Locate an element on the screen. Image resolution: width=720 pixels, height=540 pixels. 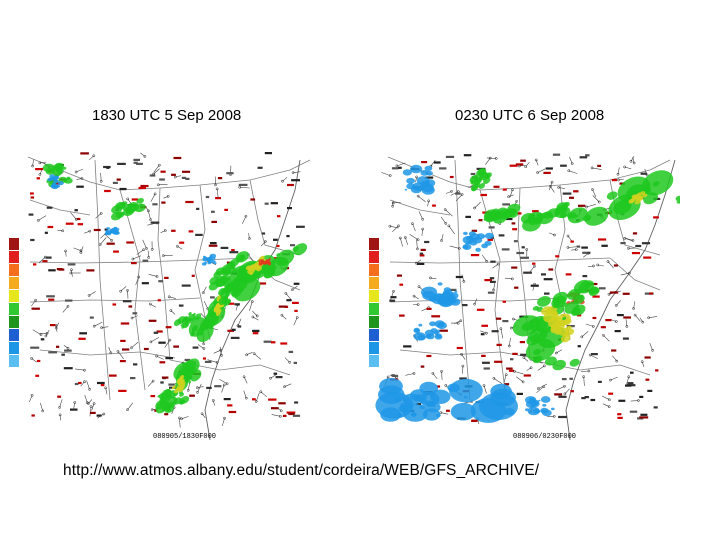
panel-title-left: 1830 UTC 5 Sep 2008 is located at coordinates (167, 115).